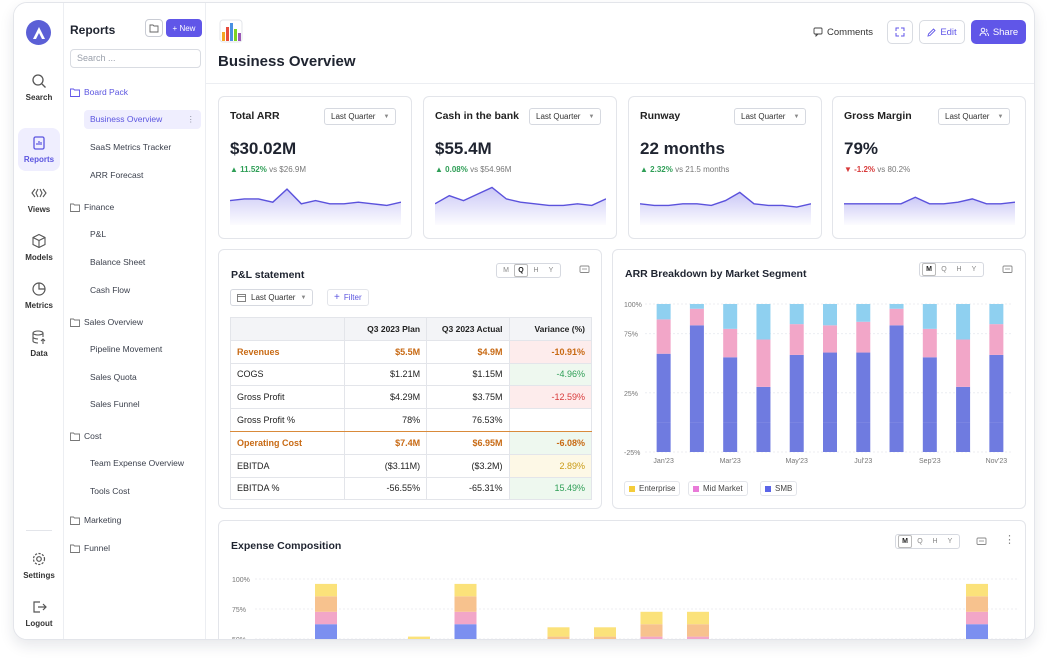 The height and width of the screenshot is (664, 1048). I want to click on nav-item-team-expense: Team Expense Overview, so click(137, 463).